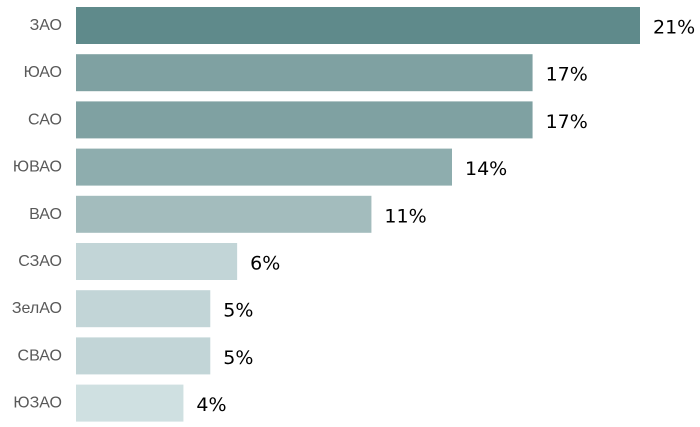  I want to click on value-label: 6%, so click(265, 264).